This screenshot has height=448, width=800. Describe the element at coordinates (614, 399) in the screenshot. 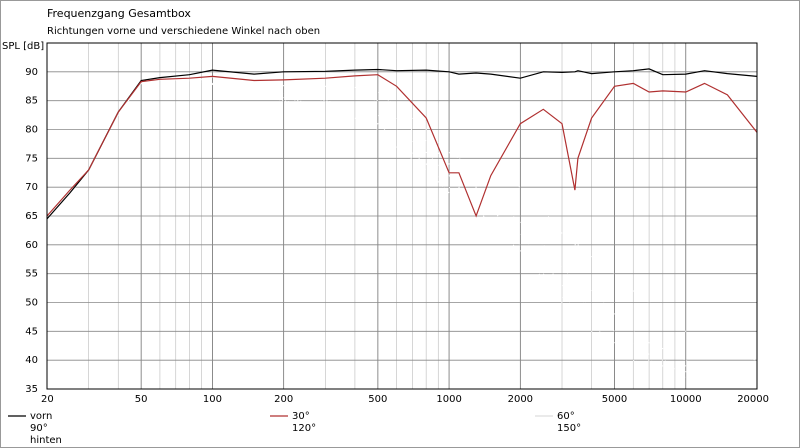

I see `x-tick-label: 5000` at that location.